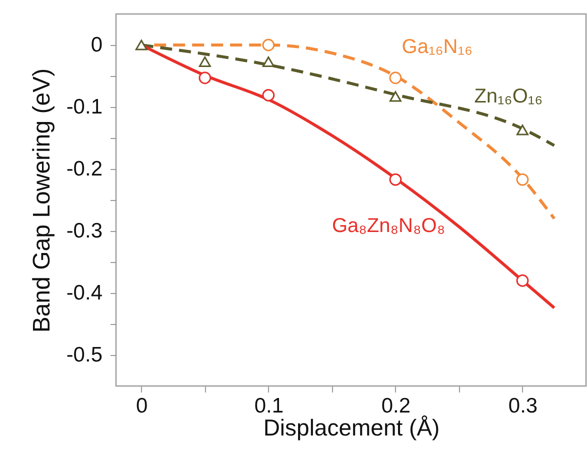 This screenshot has height=452, width=587. I want to click on y-tick-label: -0.3, so click(84, 231).